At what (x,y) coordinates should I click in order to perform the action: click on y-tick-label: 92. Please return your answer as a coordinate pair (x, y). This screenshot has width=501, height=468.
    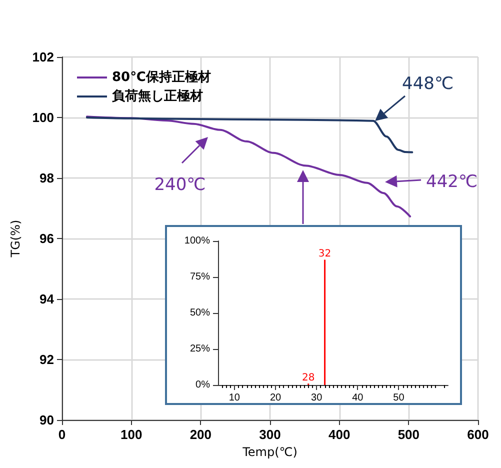
    Looking at the image, I should click on (47, 359).